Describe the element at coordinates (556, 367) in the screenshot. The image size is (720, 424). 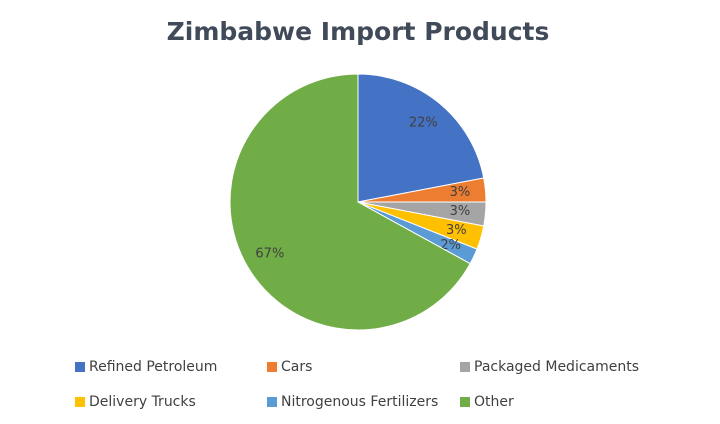
I see `legend-label: Packaged Medicaments` at that location.